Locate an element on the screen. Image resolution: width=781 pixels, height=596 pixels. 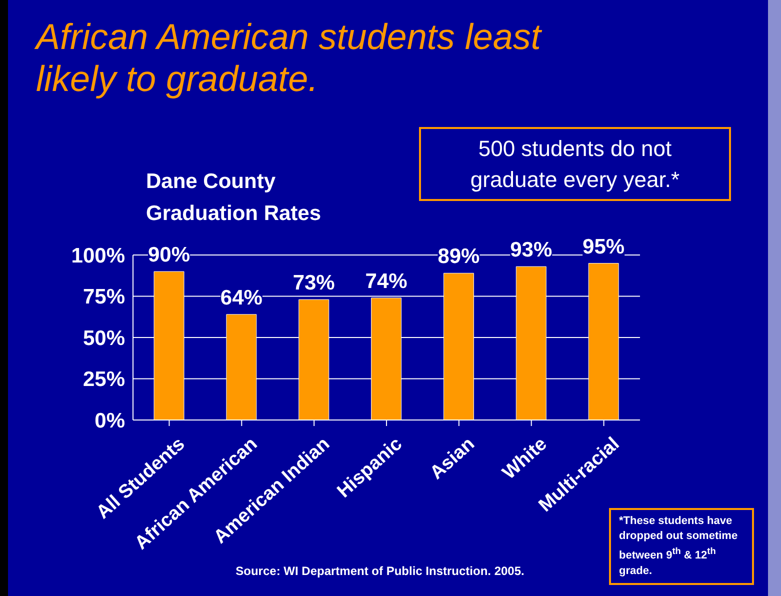
data-label: 93% is located at coordinates (531, 250).